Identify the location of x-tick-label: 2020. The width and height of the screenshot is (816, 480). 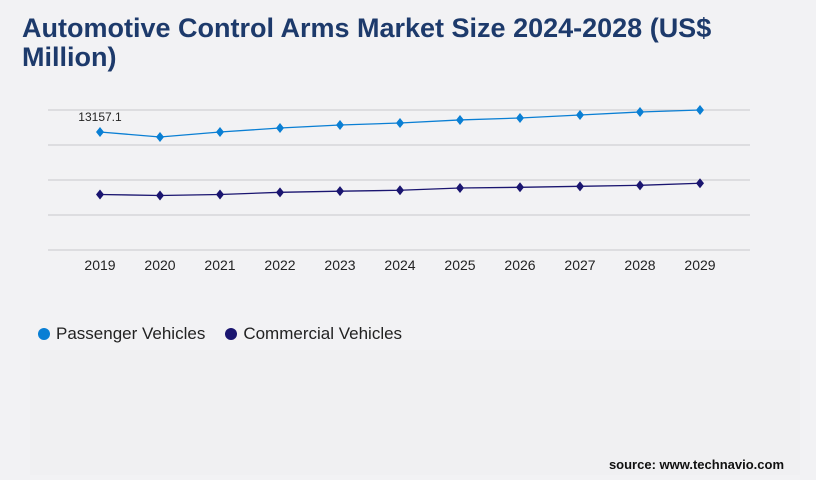
(159, 265).